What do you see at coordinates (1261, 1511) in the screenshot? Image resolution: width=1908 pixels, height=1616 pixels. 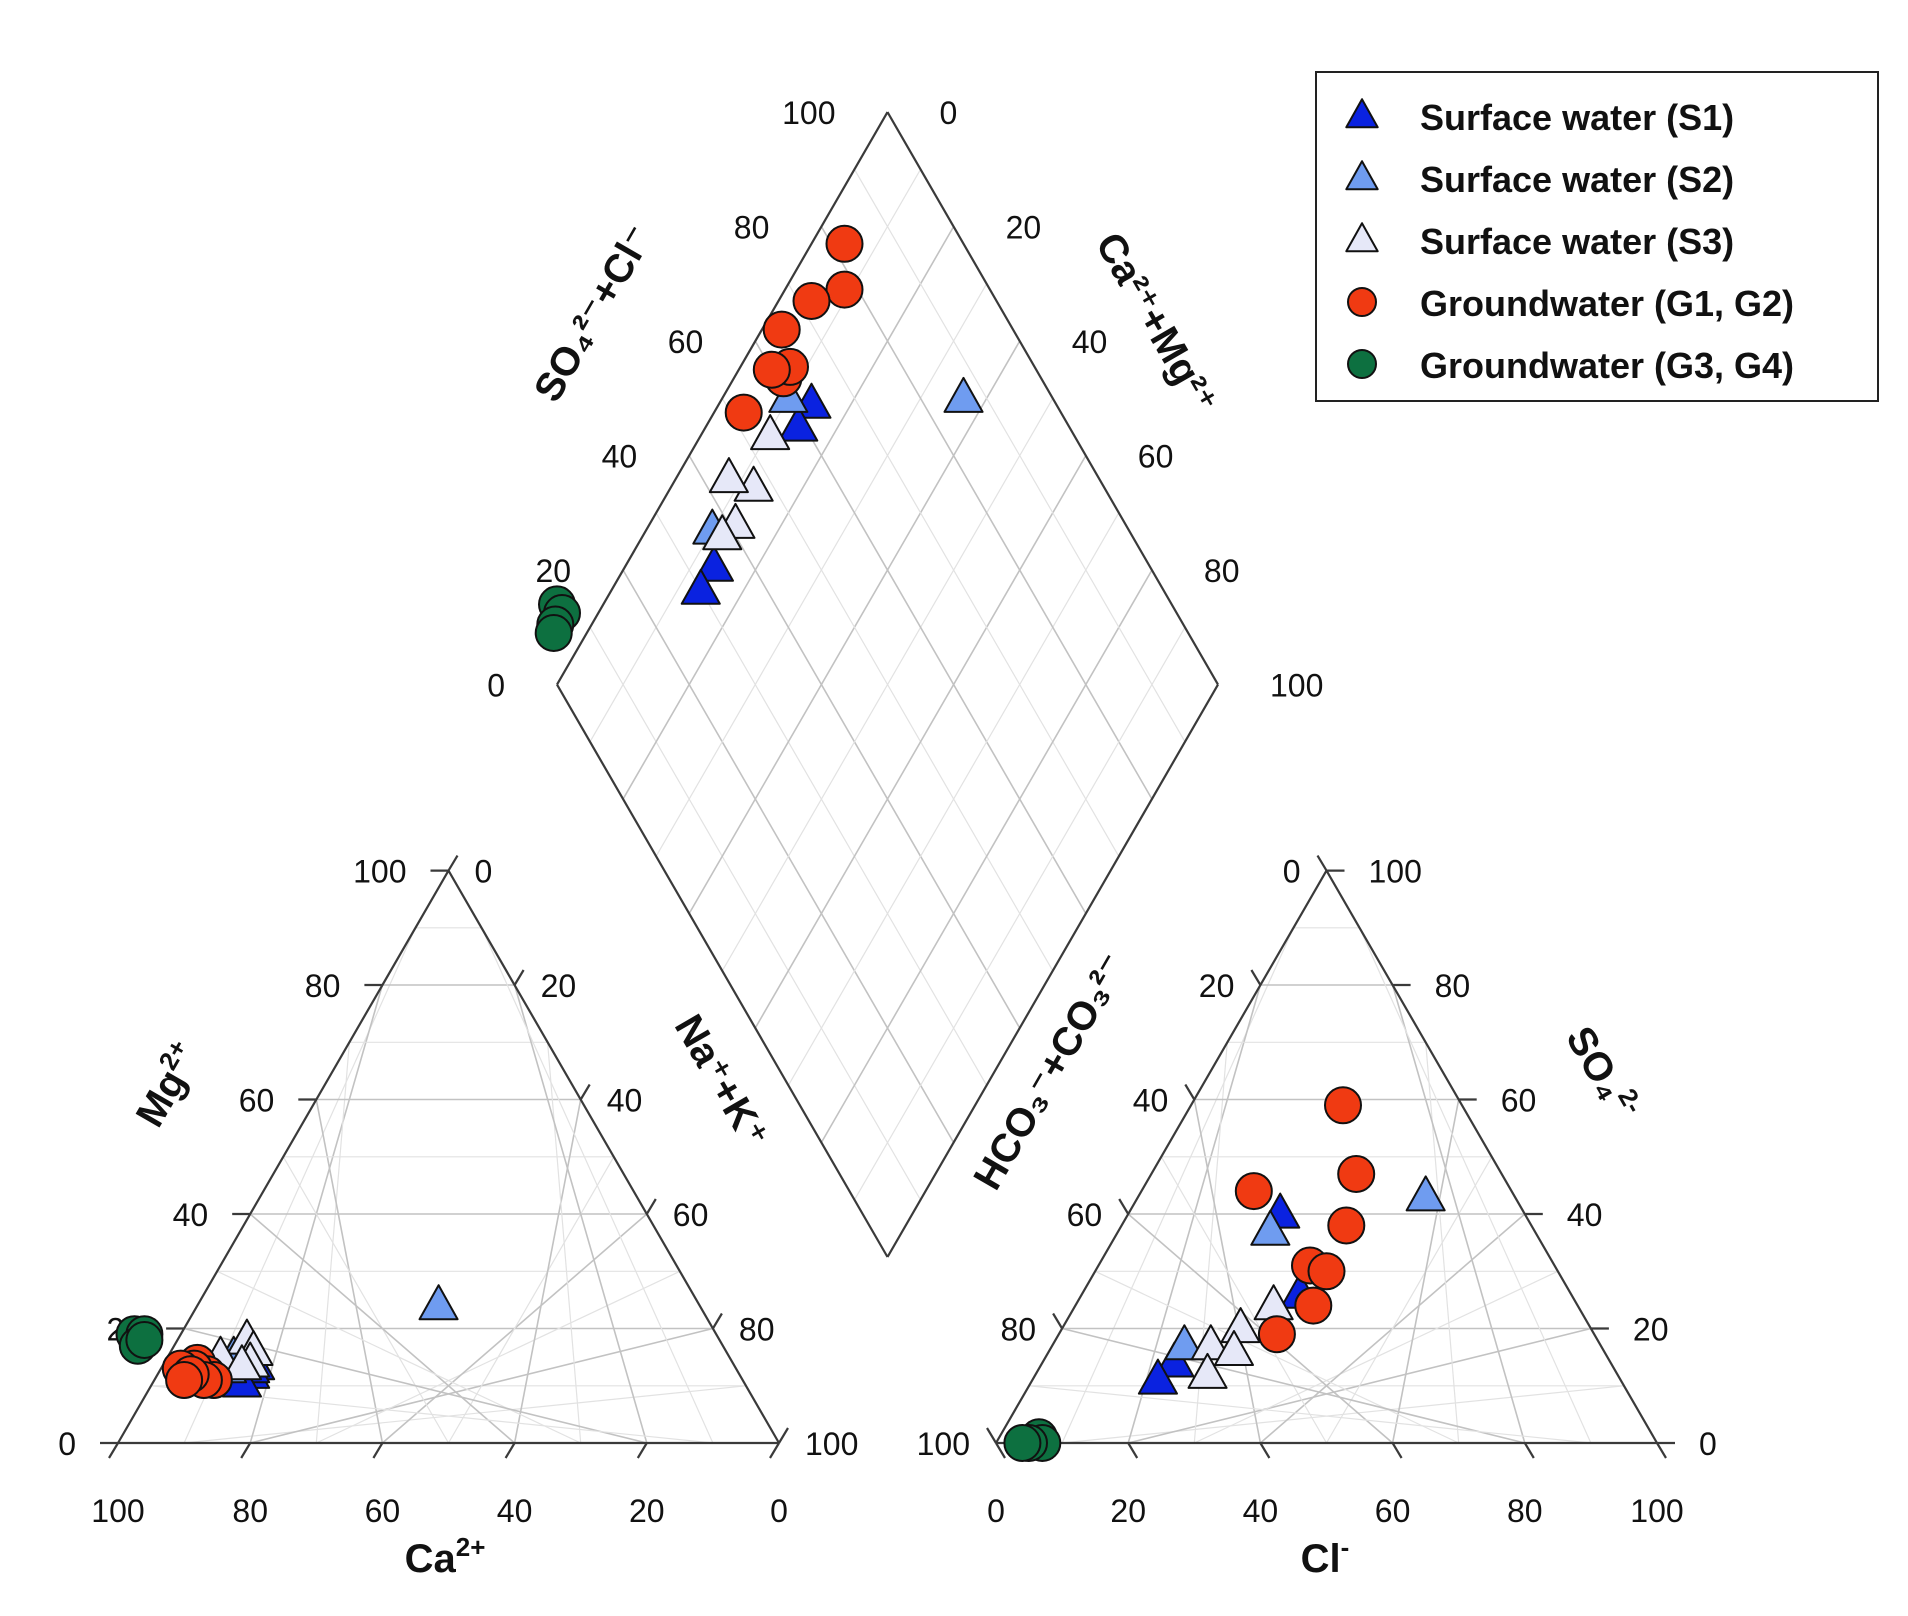 I see `tick-label-cl: 40` at bounding box center [1261, 1511].